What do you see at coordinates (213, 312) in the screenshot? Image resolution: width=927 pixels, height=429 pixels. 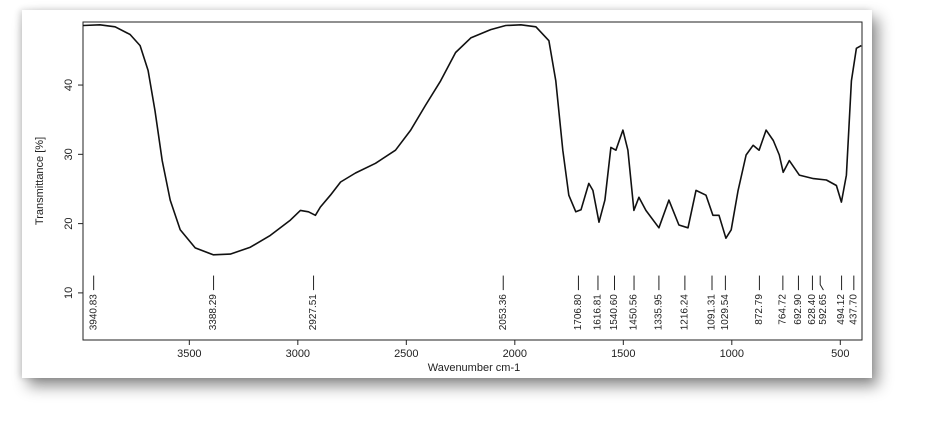 I see `peak-label: 3388.29` at bounding box center [213, 312].